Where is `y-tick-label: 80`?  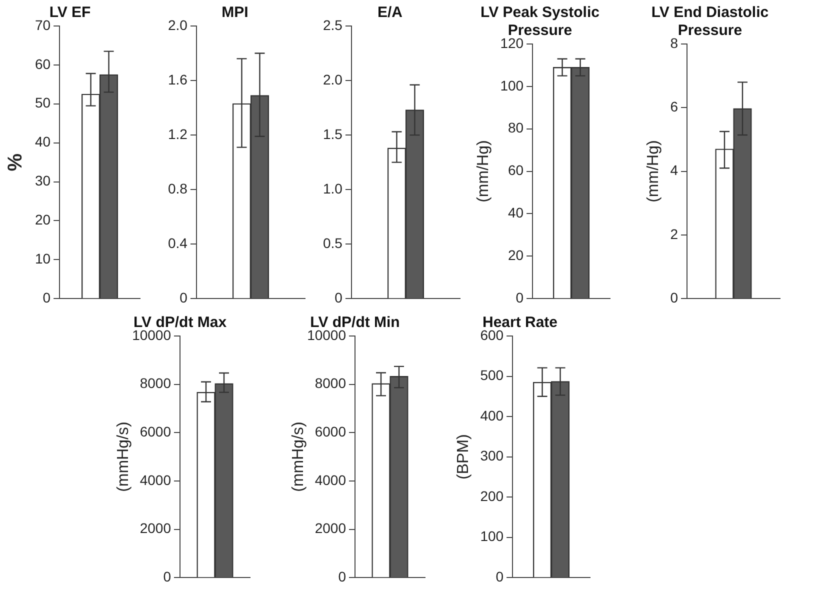 y-tick-label: 80 is located at coordinates (516, 128).